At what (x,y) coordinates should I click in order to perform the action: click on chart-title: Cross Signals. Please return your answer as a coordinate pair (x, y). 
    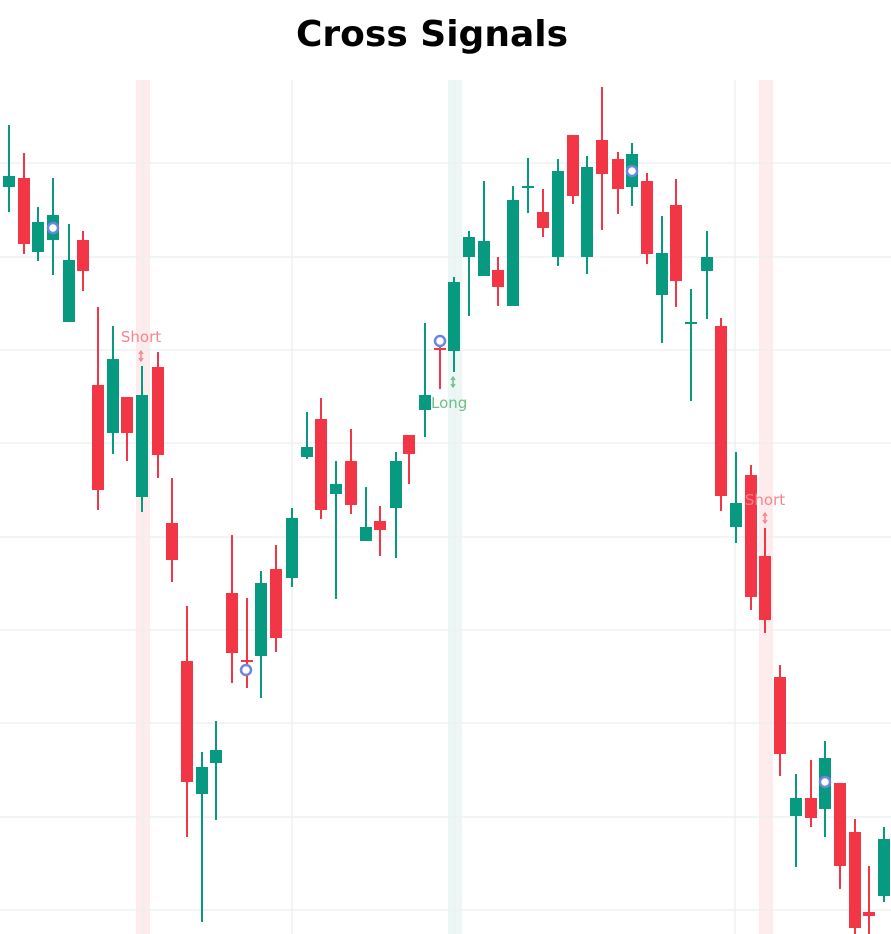
    Looking at the image, I should click on (432, 34).